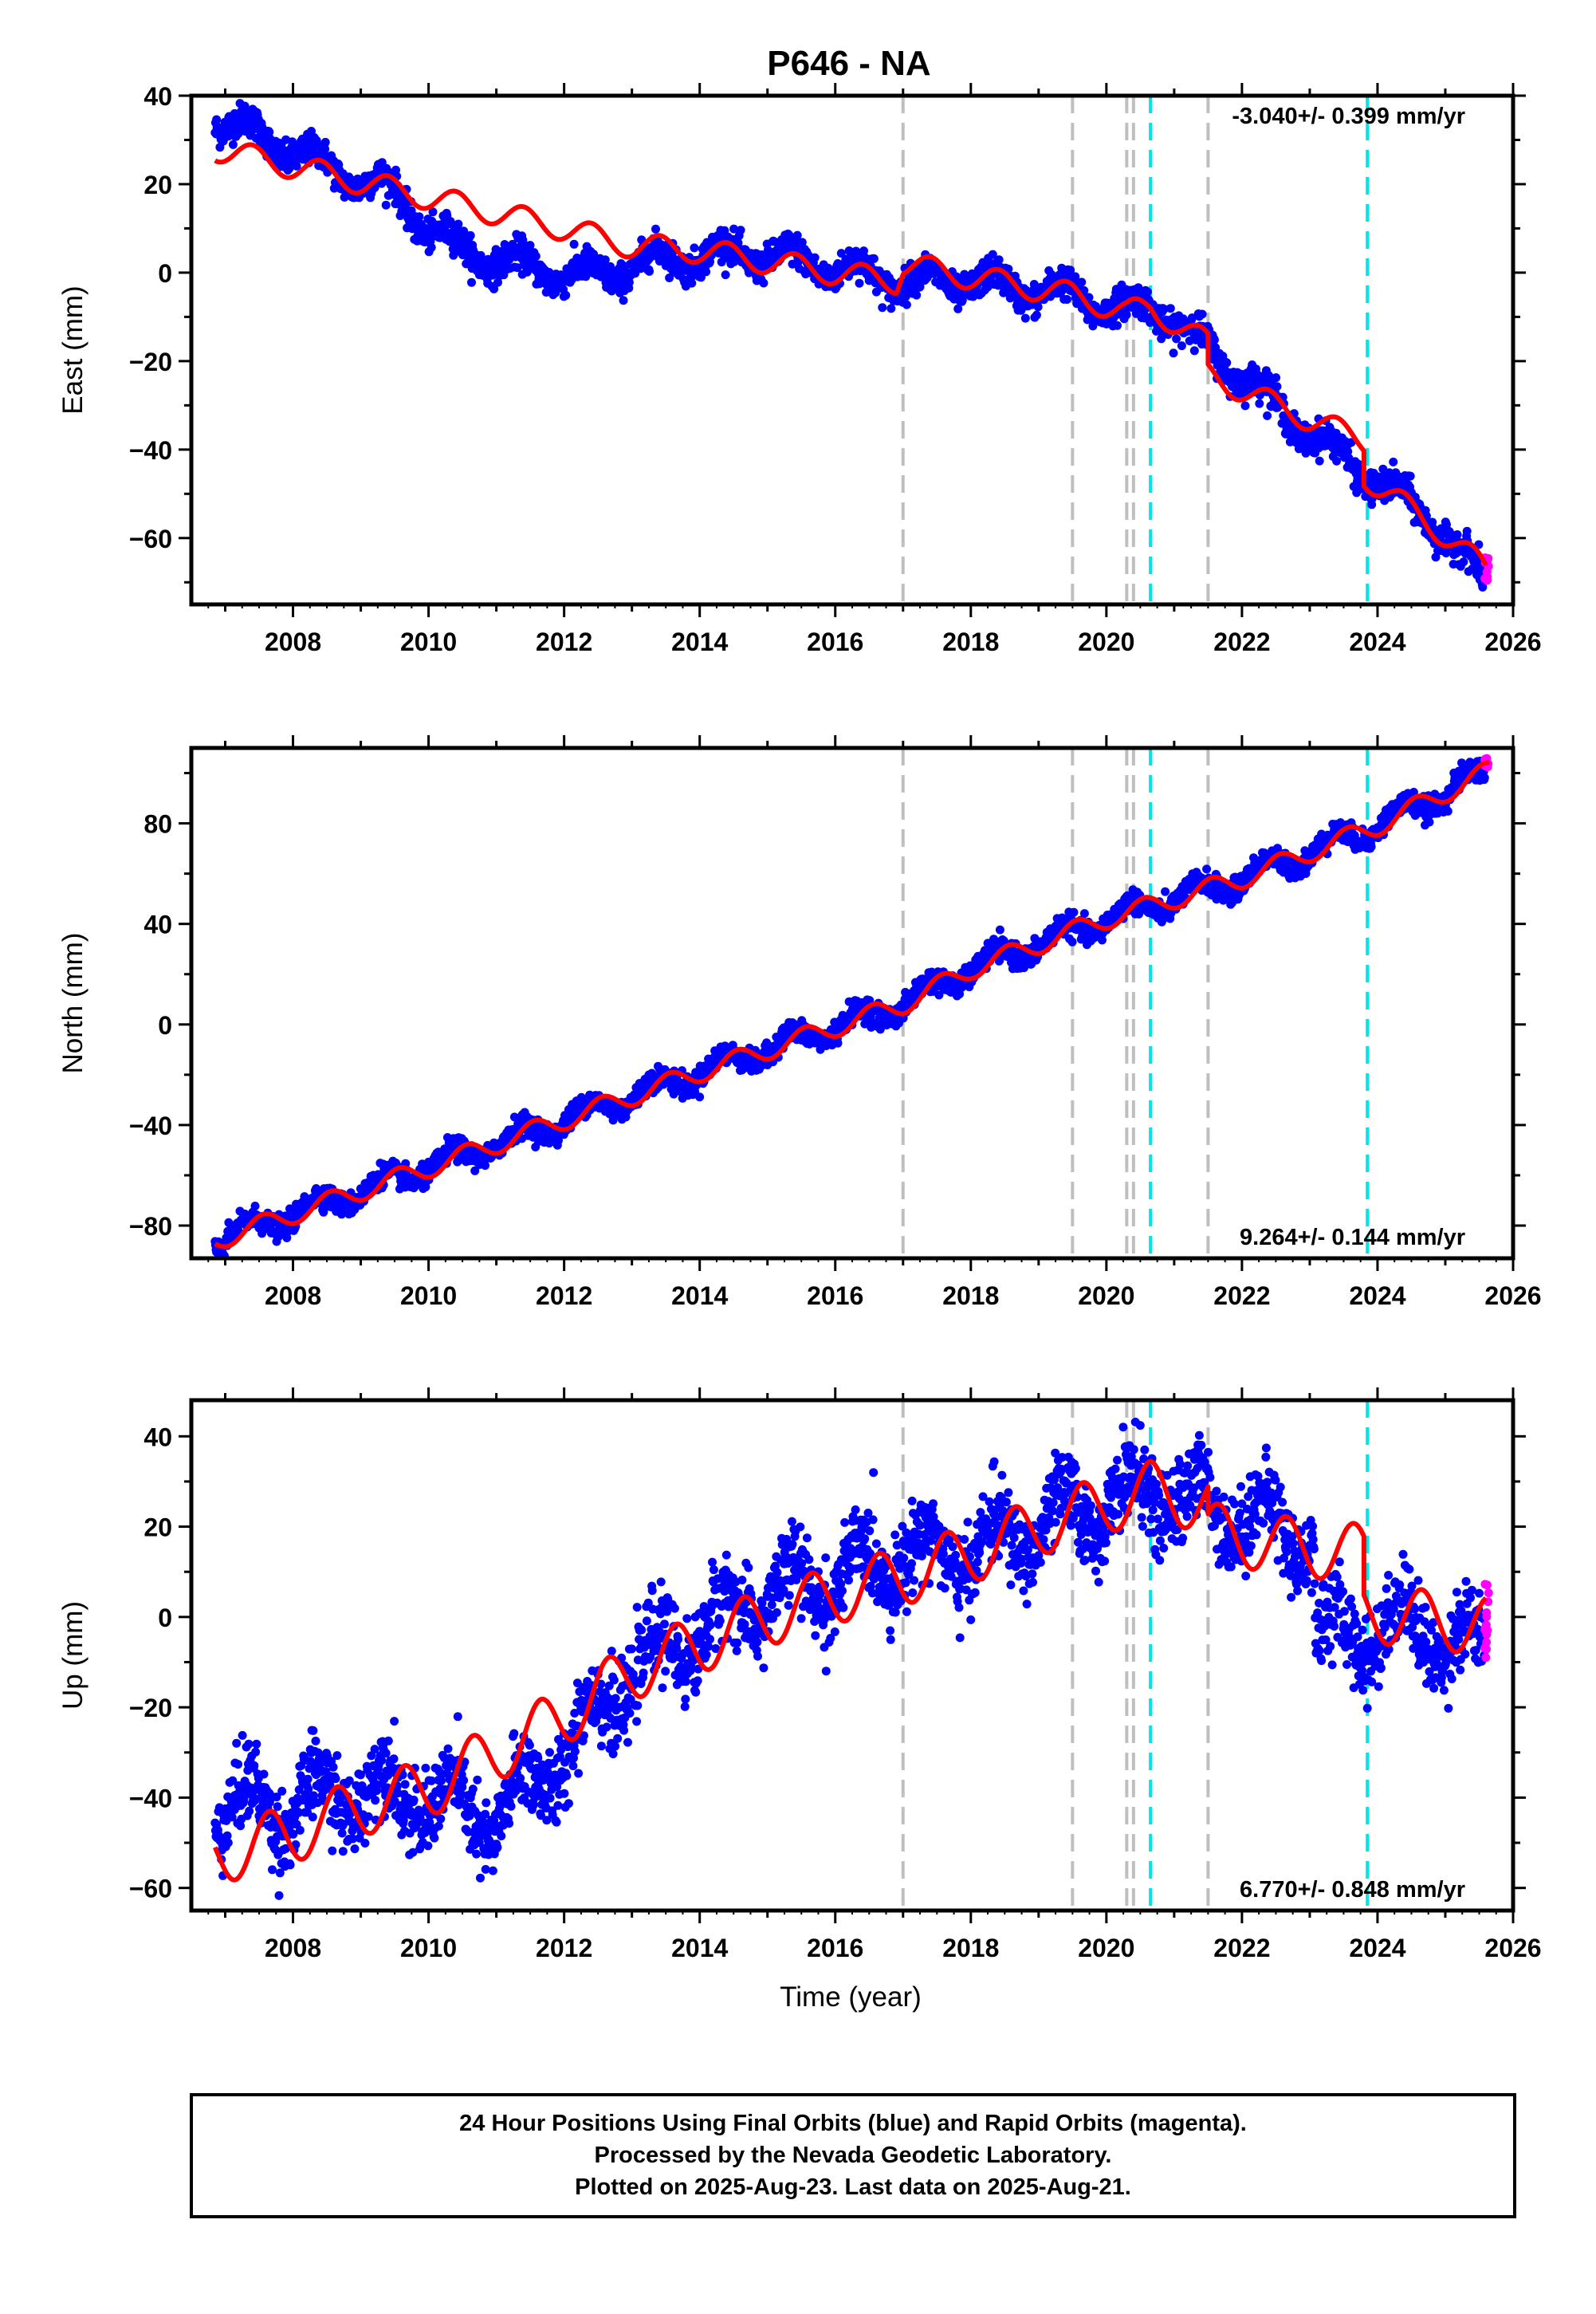 Image resolution: width=1596 pixels, height=2314 pixels. Describe the element at coordinates (1106, 642) in the screenshot. I see `x-tick-label: 2020` at that location.